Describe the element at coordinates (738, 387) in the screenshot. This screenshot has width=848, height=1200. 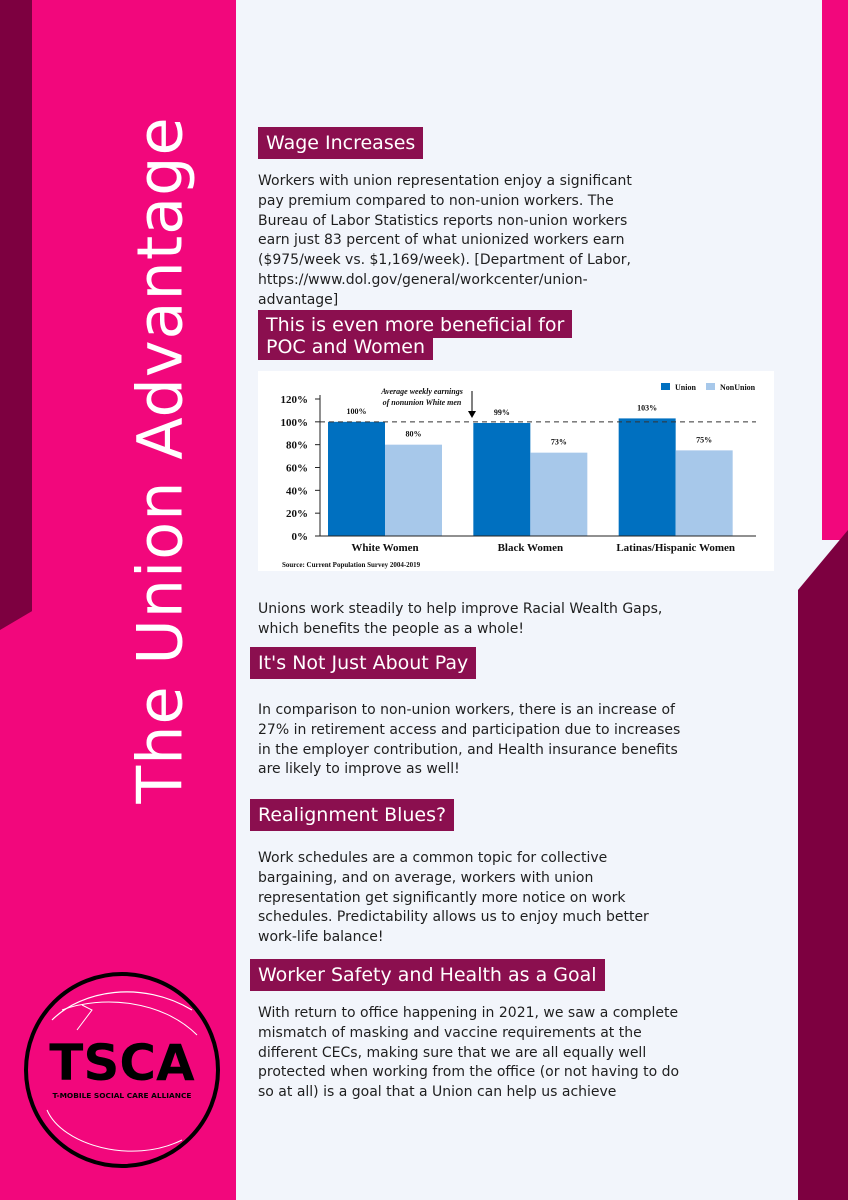
I see `legend-nonunion-label: NonUnion` at that location.